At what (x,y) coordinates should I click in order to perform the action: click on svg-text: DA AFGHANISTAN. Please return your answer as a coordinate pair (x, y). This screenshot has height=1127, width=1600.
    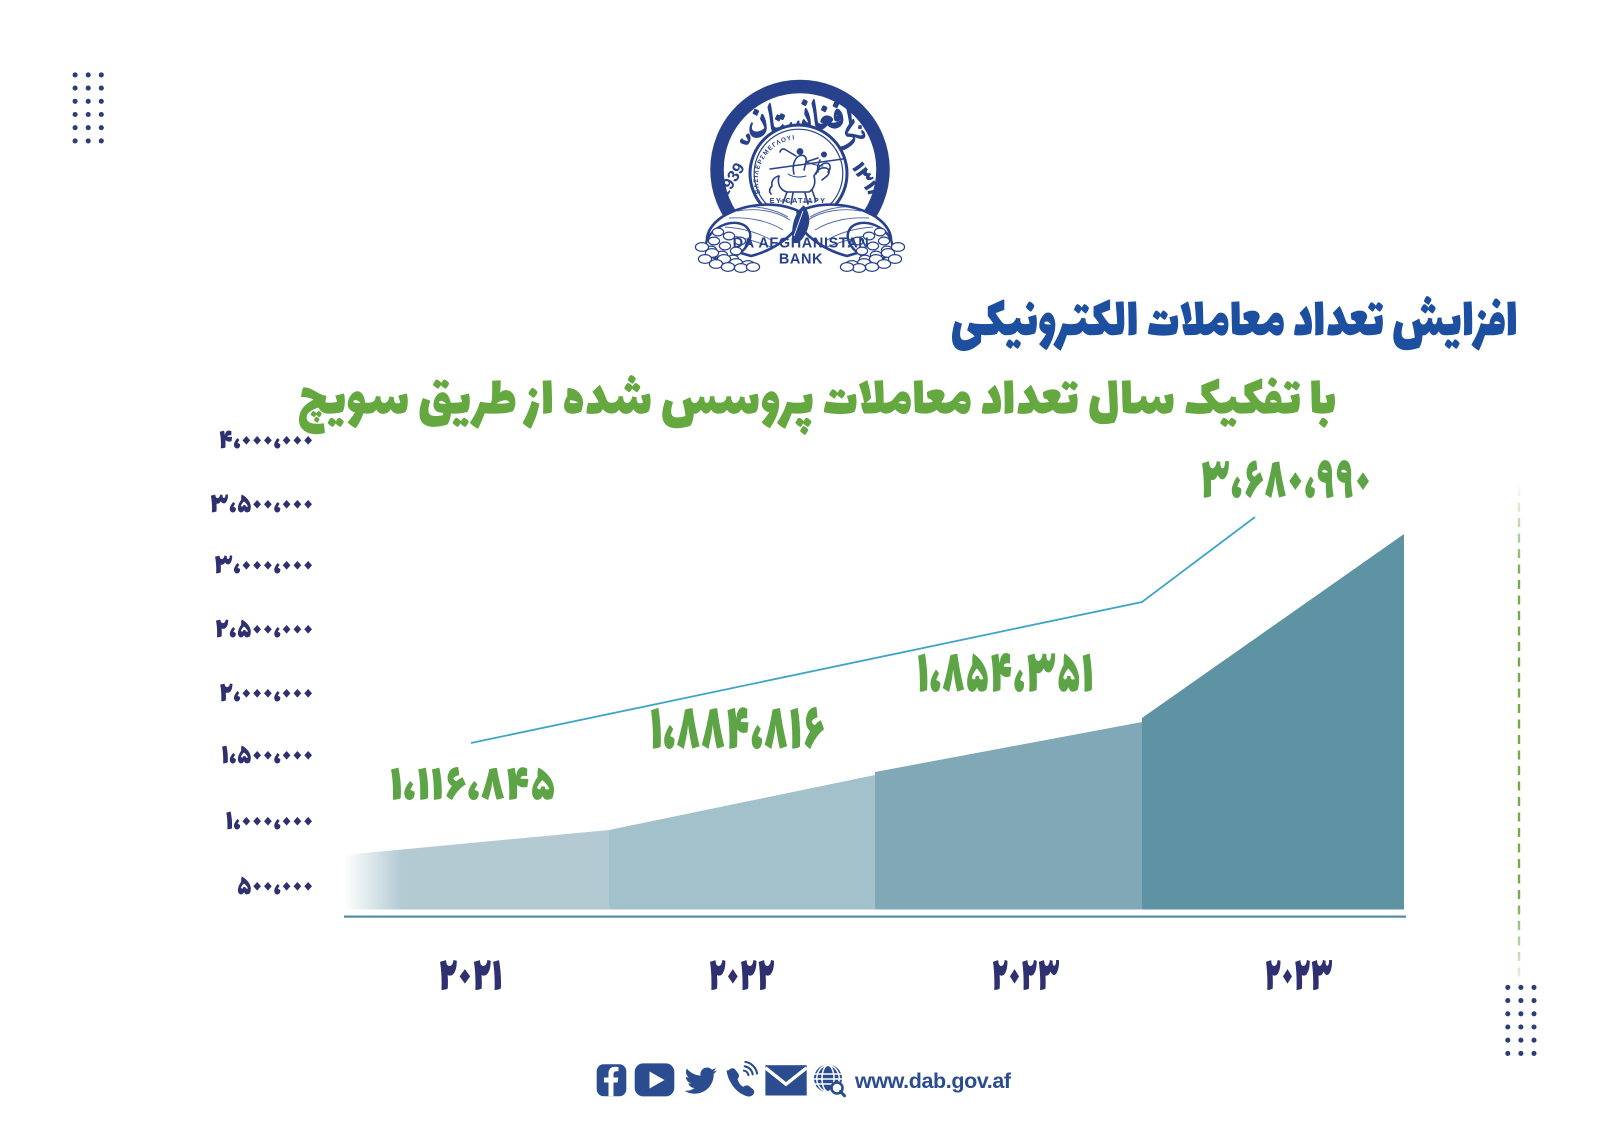
    Looking at the image, I should click on (801, 244).